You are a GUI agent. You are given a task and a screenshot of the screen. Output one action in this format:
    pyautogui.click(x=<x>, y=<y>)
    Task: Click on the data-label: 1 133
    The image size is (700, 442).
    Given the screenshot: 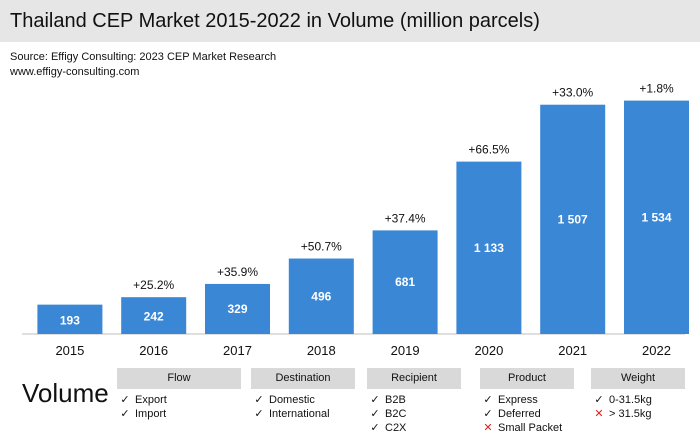 What is the action you would take?
    pyautogui.click(x=489, y=248)
    